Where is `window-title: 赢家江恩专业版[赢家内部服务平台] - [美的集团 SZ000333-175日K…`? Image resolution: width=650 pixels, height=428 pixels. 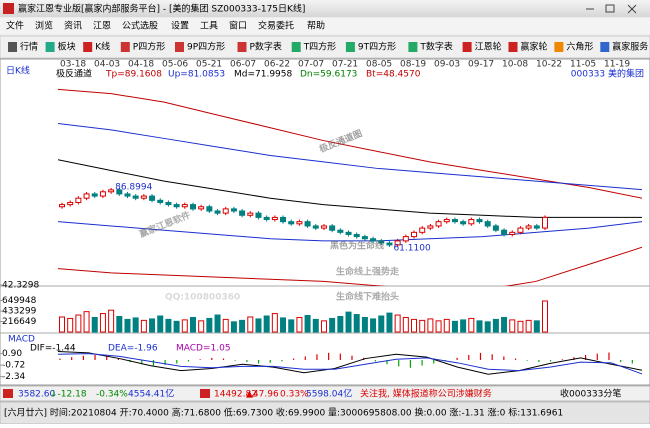 window-title: 赢家江恩专业版[赢家内部服务平台] - [美的集团 SZ000333-175日K… is located at coordinates (161, 9).